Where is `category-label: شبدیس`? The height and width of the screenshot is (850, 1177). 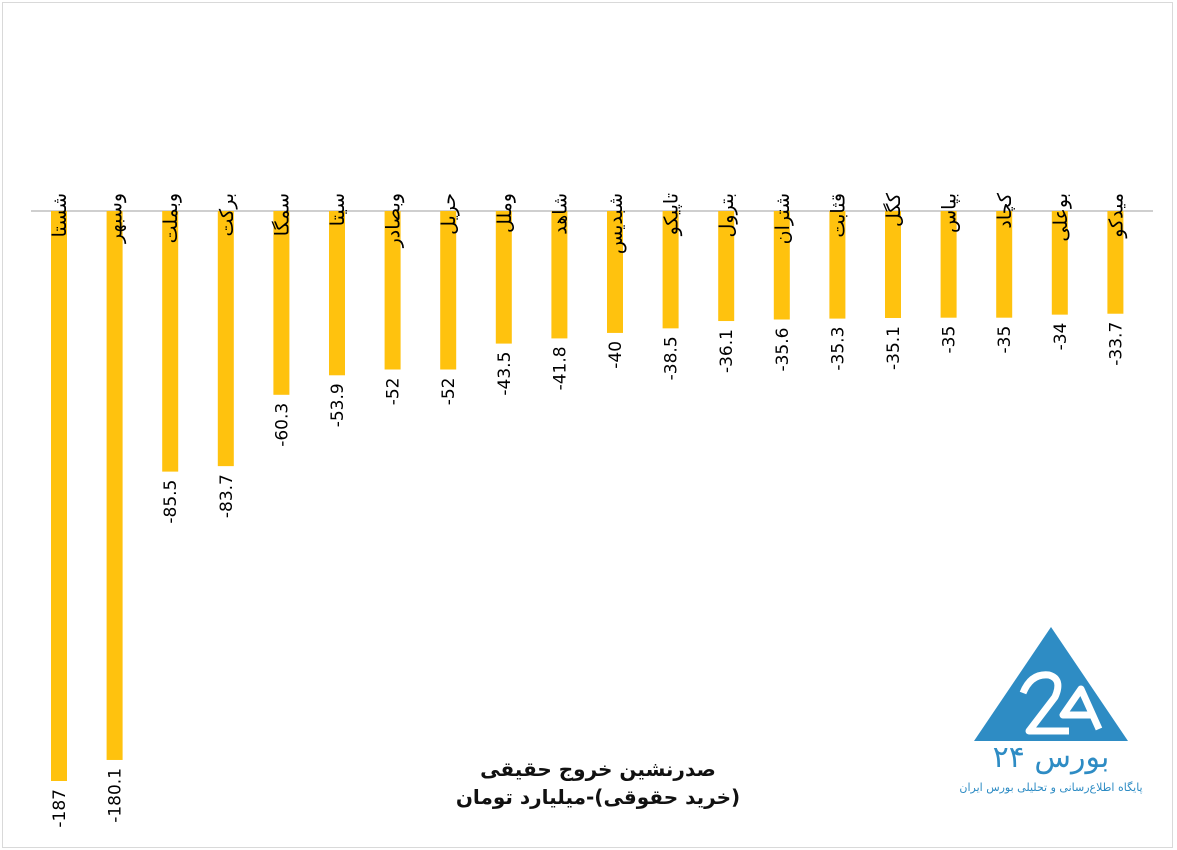 category-label: شبدیس is located at coordinates (616, 223).